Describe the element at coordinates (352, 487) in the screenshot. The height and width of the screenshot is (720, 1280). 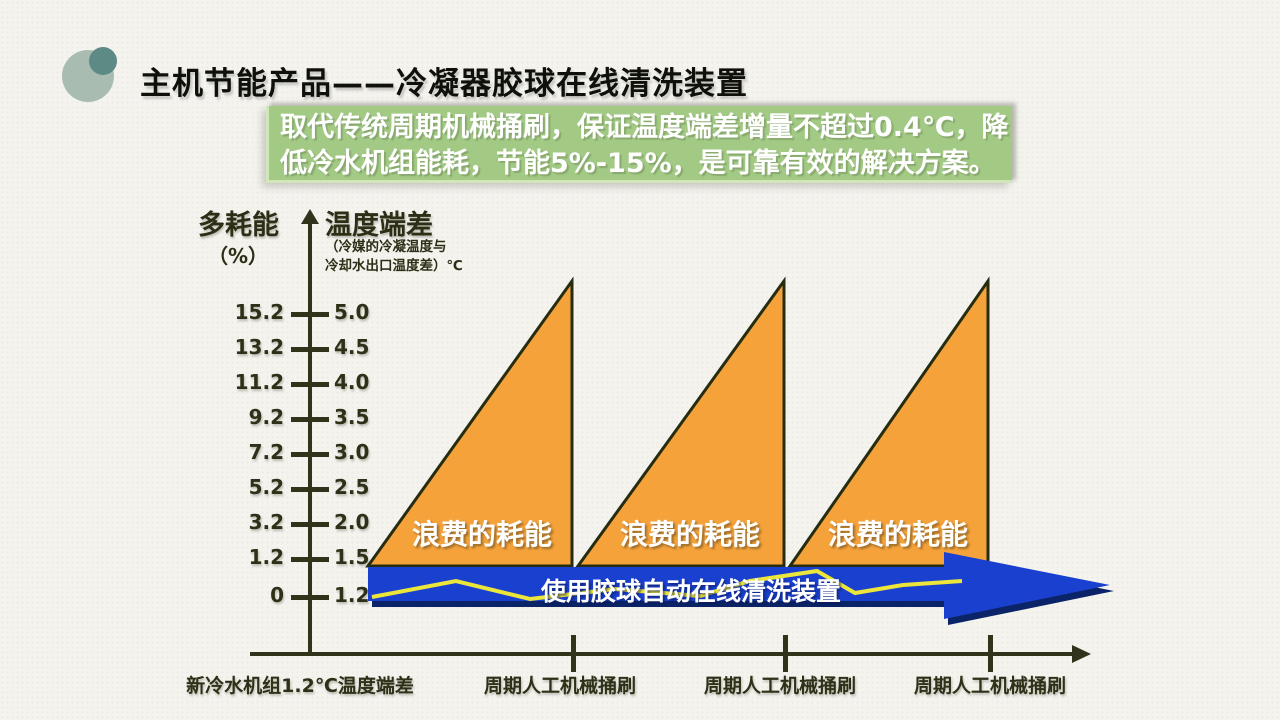
I see `right-tick-label: 2.5` at that location.